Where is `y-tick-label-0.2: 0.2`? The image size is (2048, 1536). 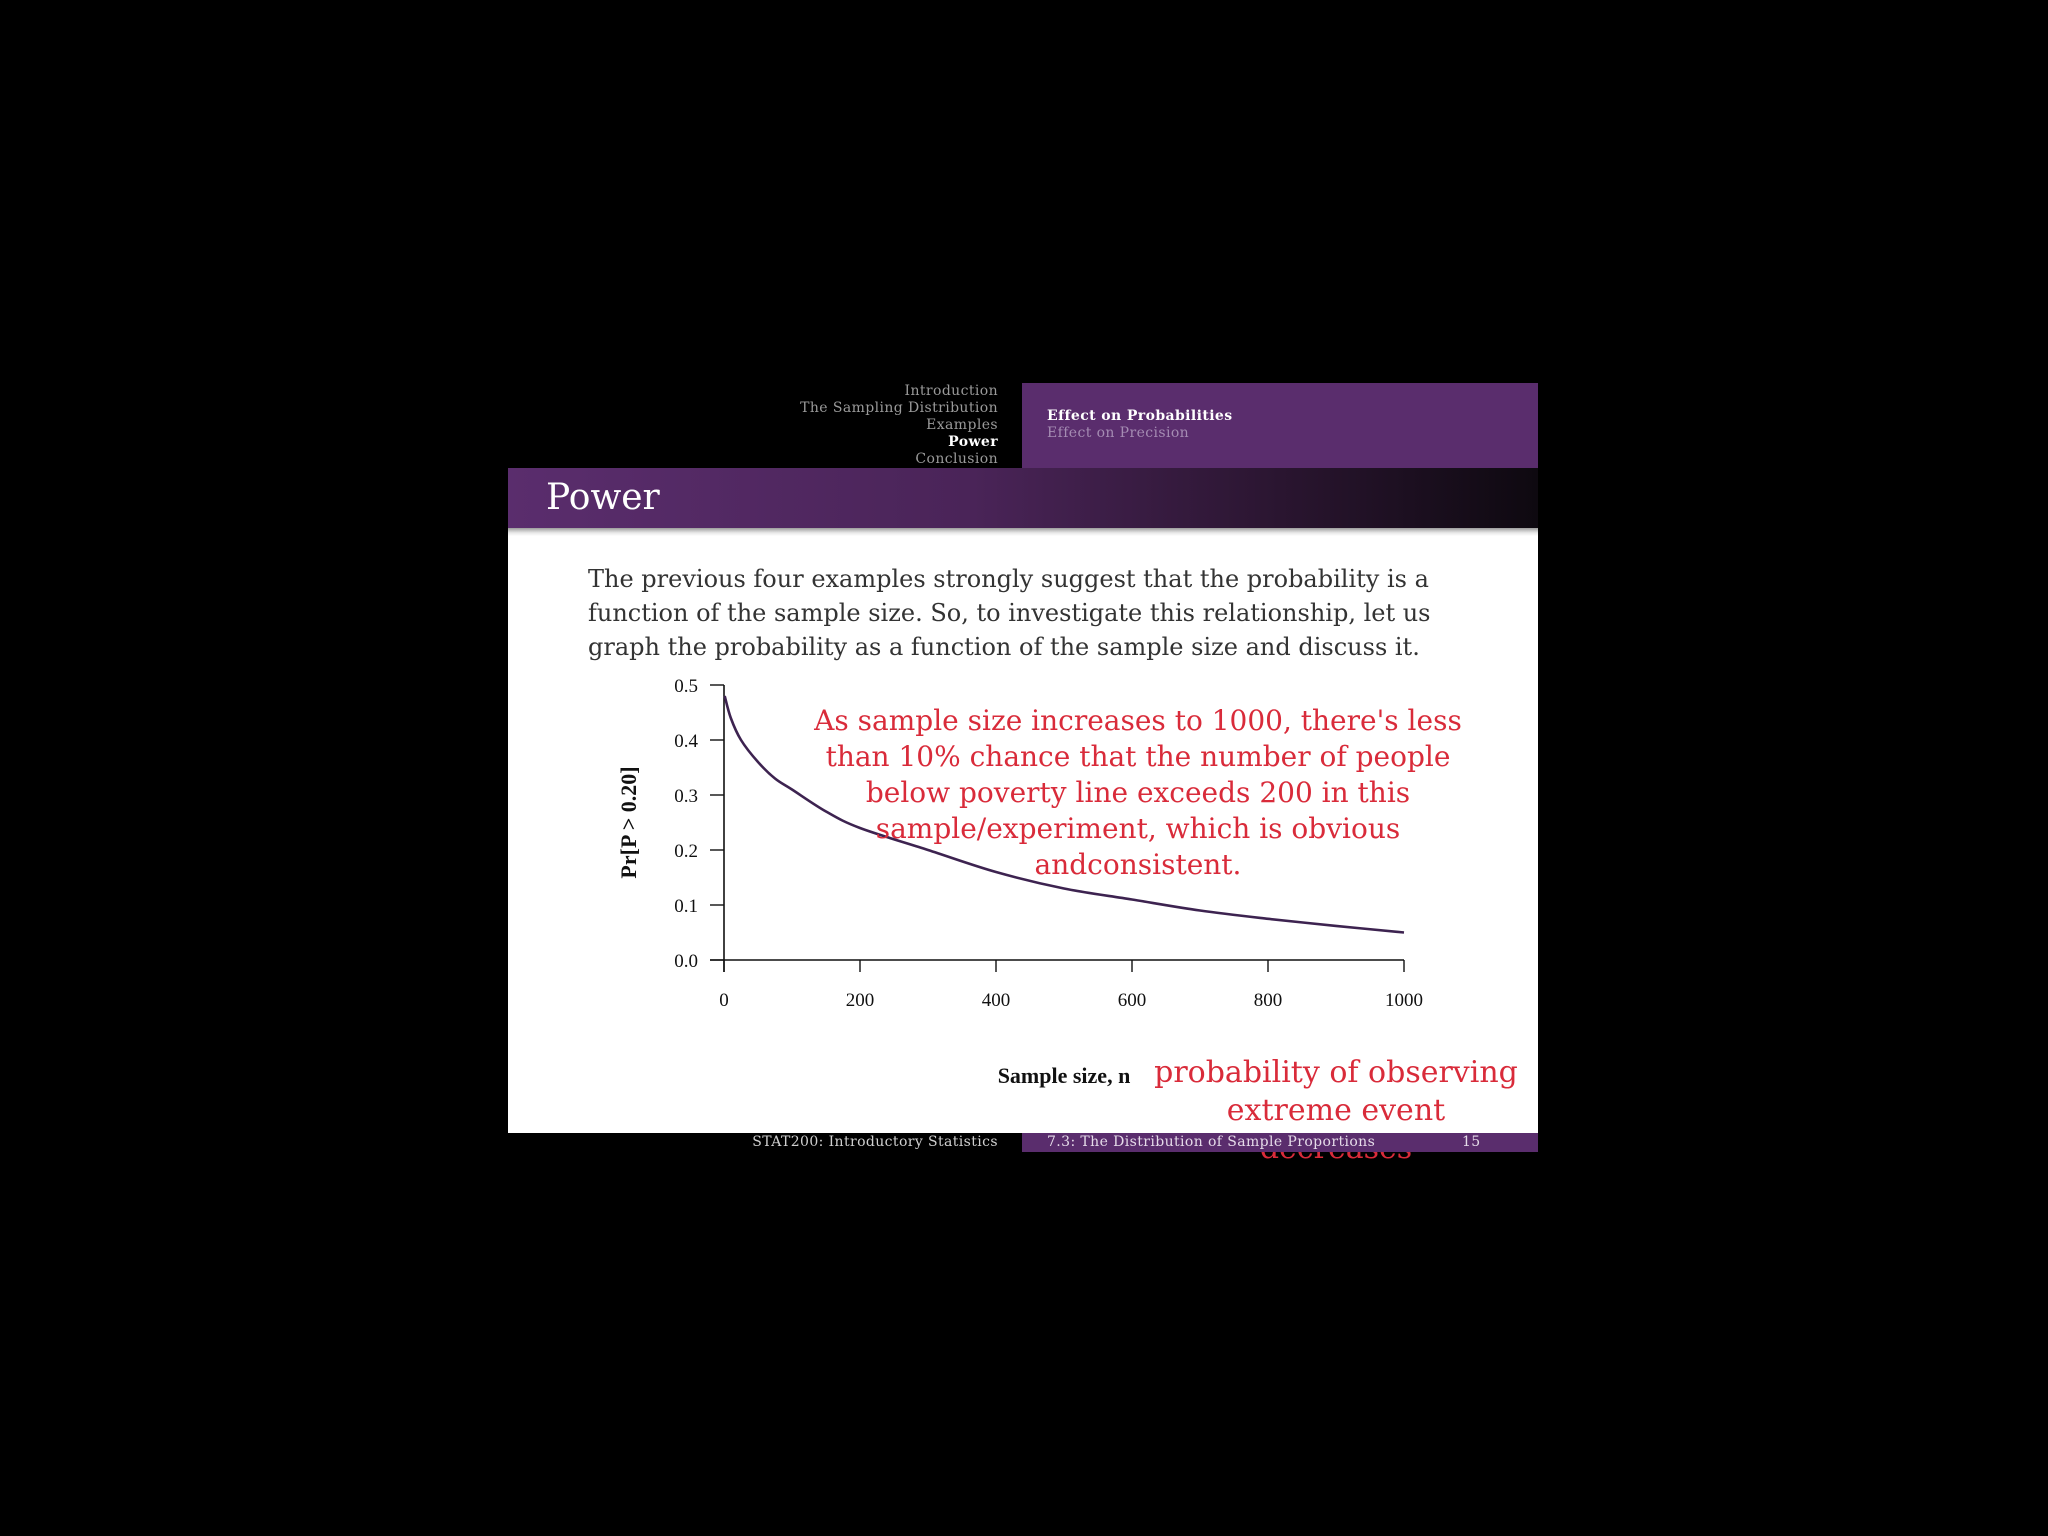
y-tick-label-0.2: 0.2 is located at coordinates (686, 851).